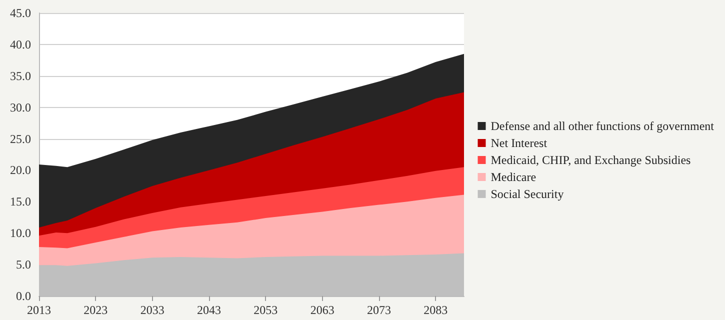  Describe the element at coordinates (20, 201) in the screenshot. I see `y-tick-label: 15.0` at that location.